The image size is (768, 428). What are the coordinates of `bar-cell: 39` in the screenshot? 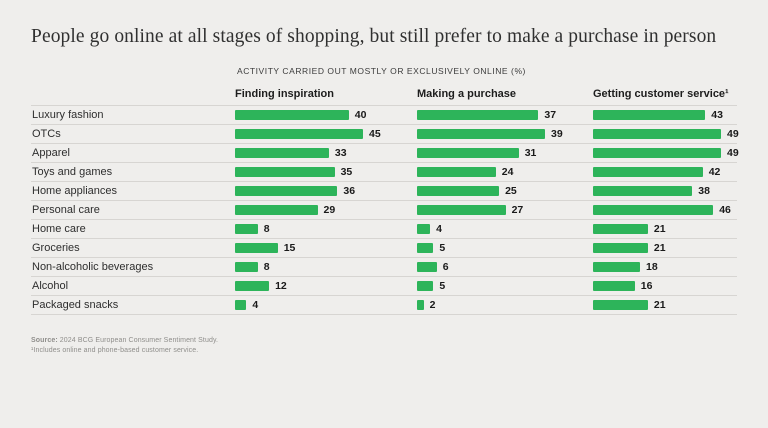 It's located at (505, 134).